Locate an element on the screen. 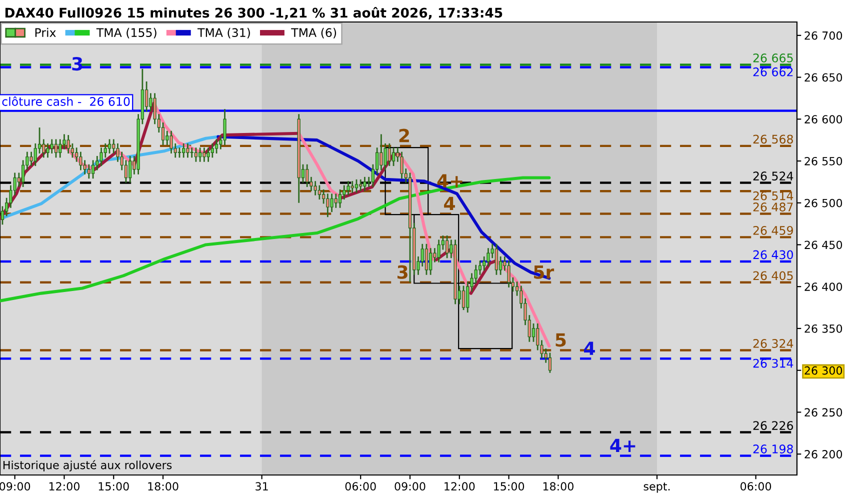 The image size is (850, 500). annotation: 4 is located at coordinates (449, 203).